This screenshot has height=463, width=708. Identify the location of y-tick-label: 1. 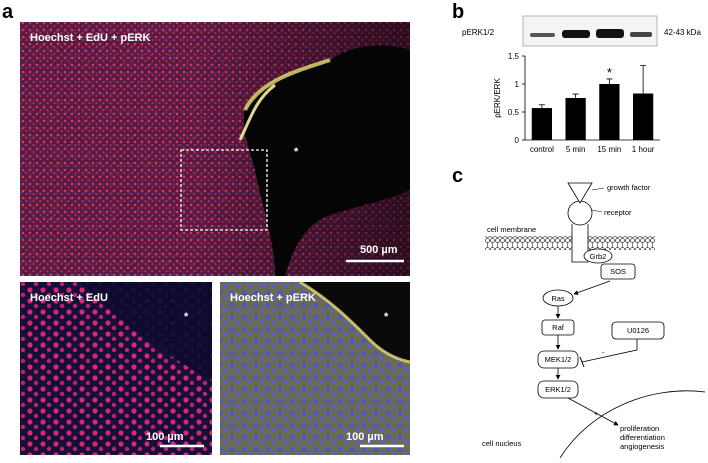
(517, 84).